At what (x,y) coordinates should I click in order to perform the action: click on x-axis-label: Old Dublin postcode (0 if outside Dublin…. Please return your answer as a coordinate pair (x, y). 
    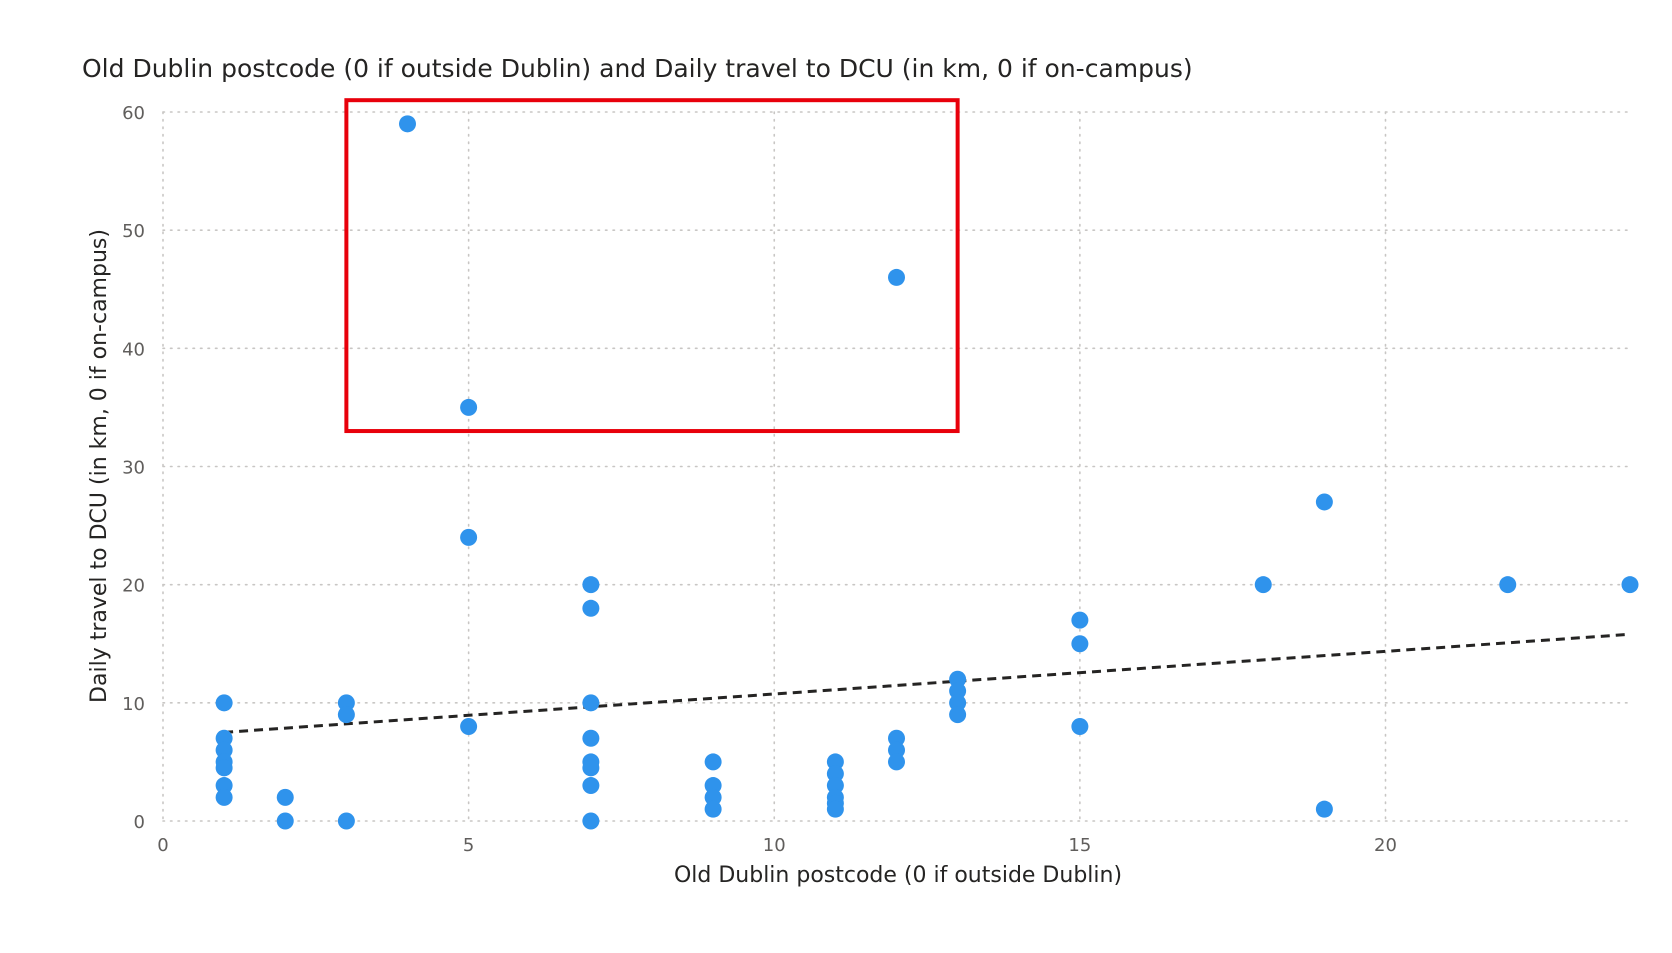
    Looking at the image, I should click on (898, 875).